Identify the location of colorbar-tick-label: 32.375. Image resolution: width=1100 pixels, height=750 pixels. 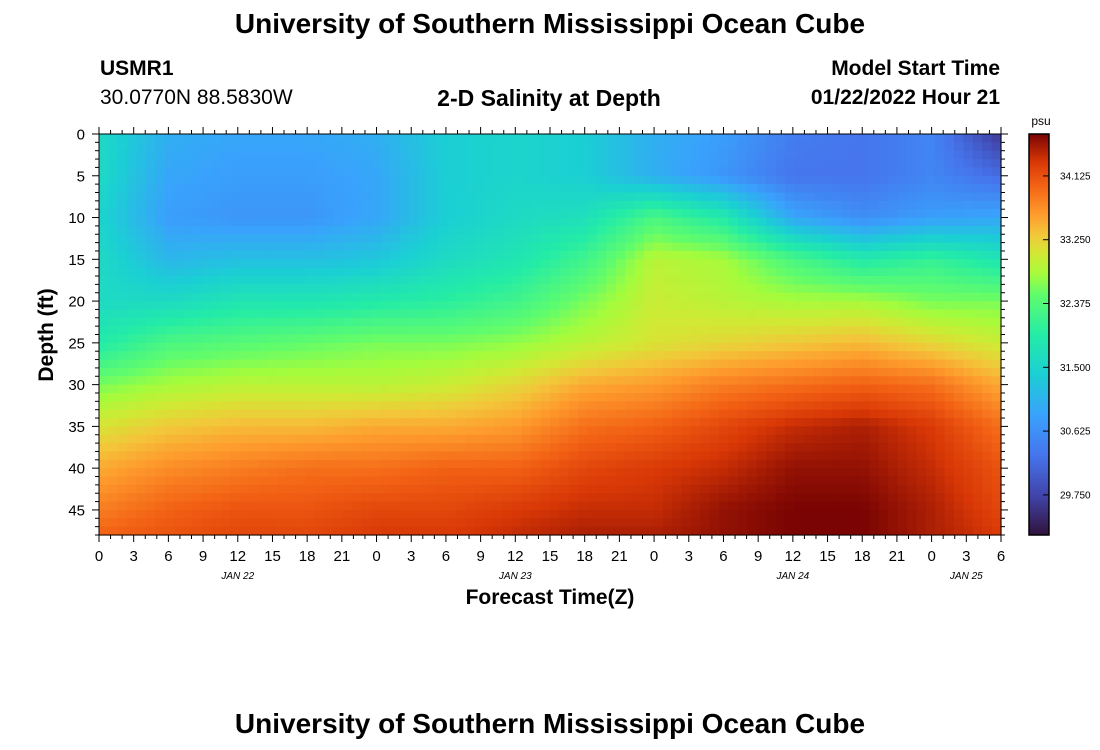
(1075, 304).